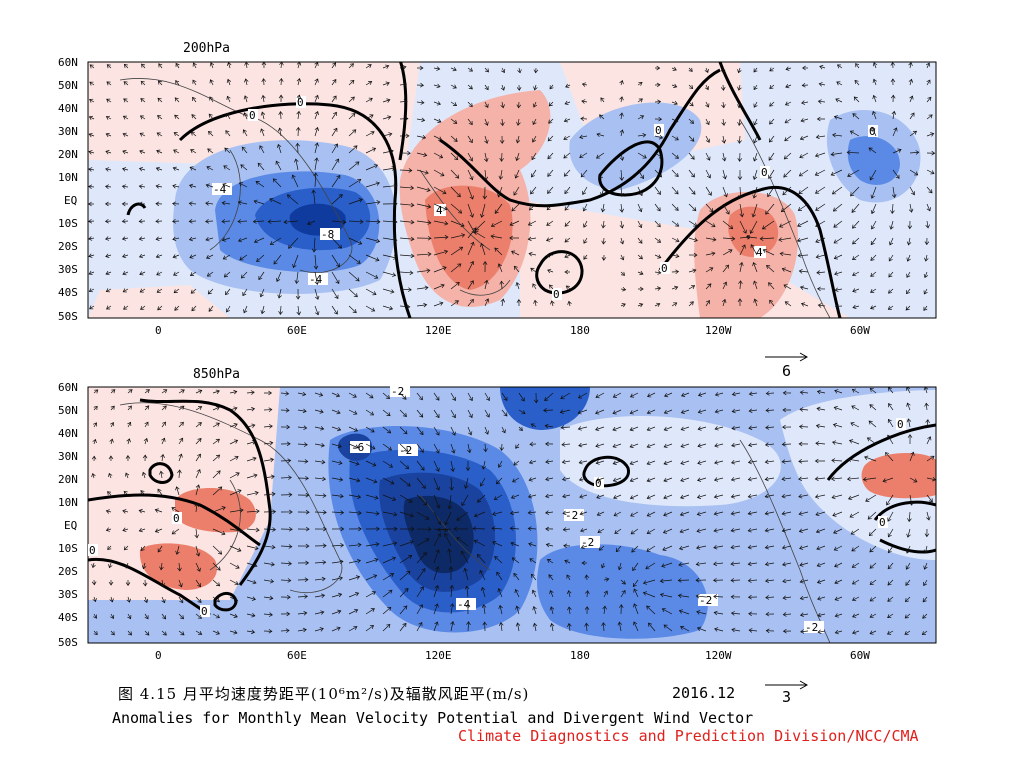 The width and height of the screenshot is (1024, 768). What do you see at coordinates (704, 693) in the screenshot?
I see `caption-date: 2016.12` at bounding box center [704, 693].